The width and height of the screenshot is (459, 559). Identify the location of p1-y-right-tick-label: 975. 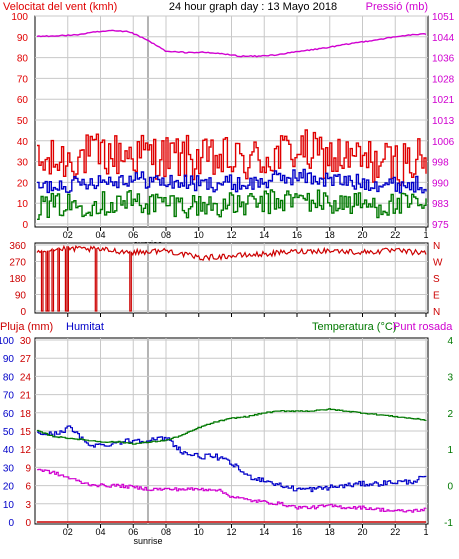
(440, 225).